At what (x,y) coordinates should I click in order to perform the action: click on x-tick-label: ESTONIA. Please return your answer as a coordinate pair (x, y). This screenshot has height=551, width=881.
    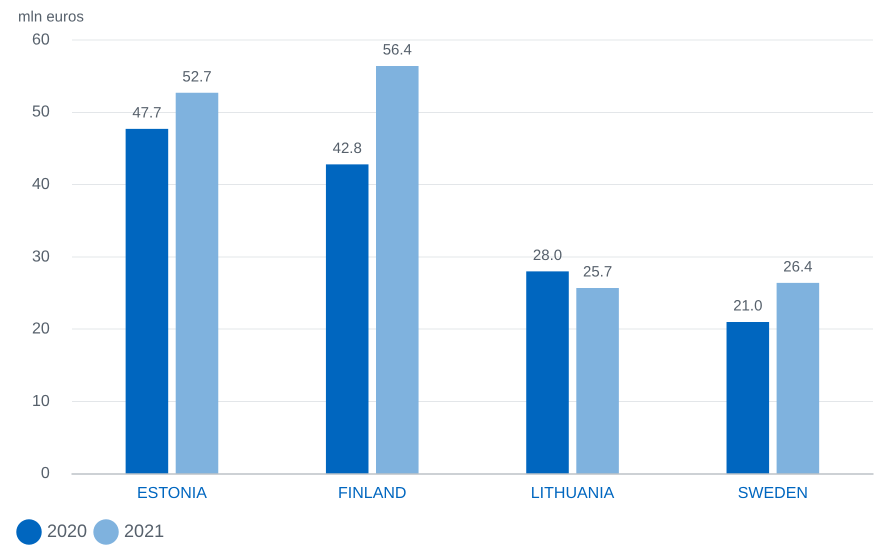
    Looking at the image, I should click on (172, 493).